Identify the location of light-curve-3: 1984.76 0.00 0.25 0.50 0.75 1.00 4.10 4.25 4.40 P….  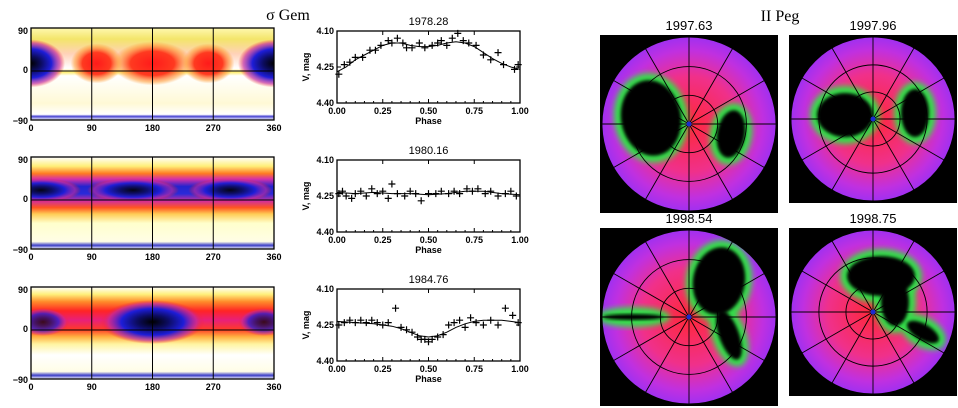
(415, 329).